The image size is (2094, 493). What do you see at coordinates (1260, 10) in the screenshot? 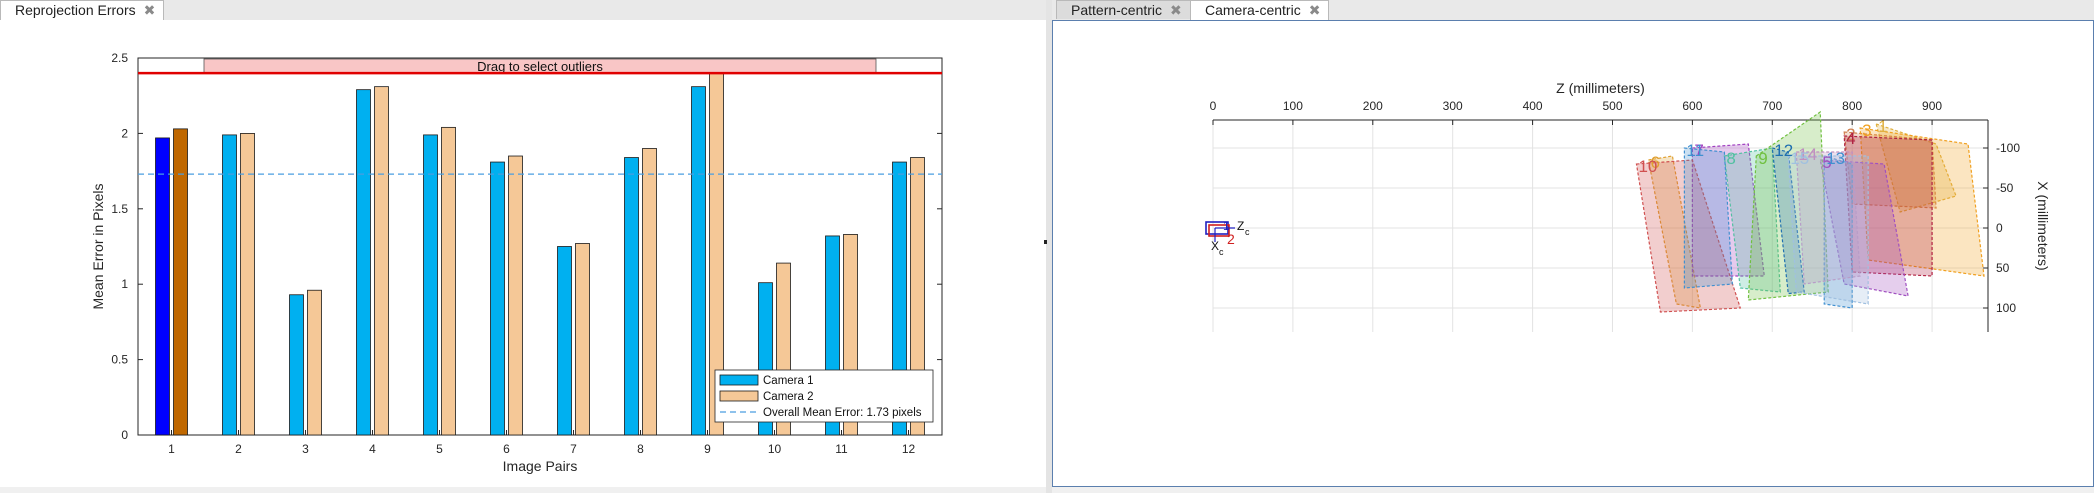
I see `tab-camera-centric: Camera-centric ✖` at bounding box center [1260, 10].